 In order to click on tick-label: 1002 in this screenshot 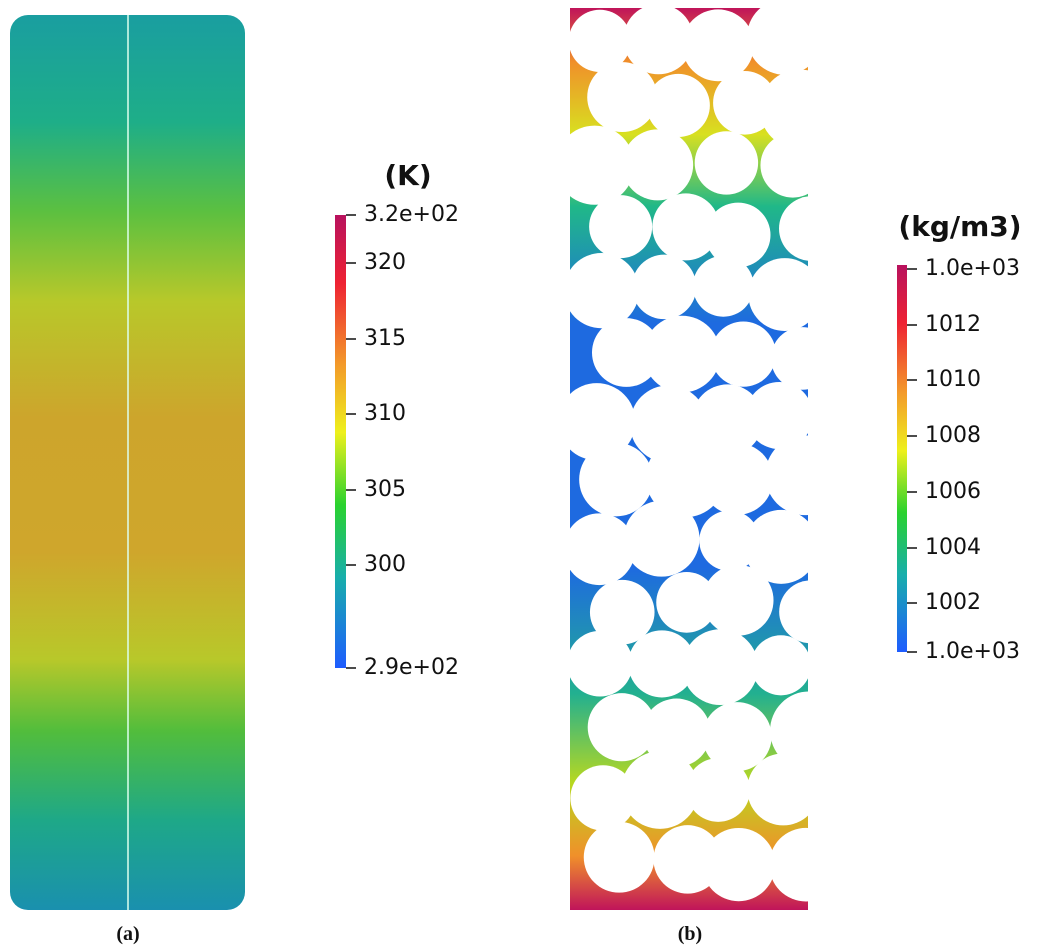, I will do `click(953, 602)`.